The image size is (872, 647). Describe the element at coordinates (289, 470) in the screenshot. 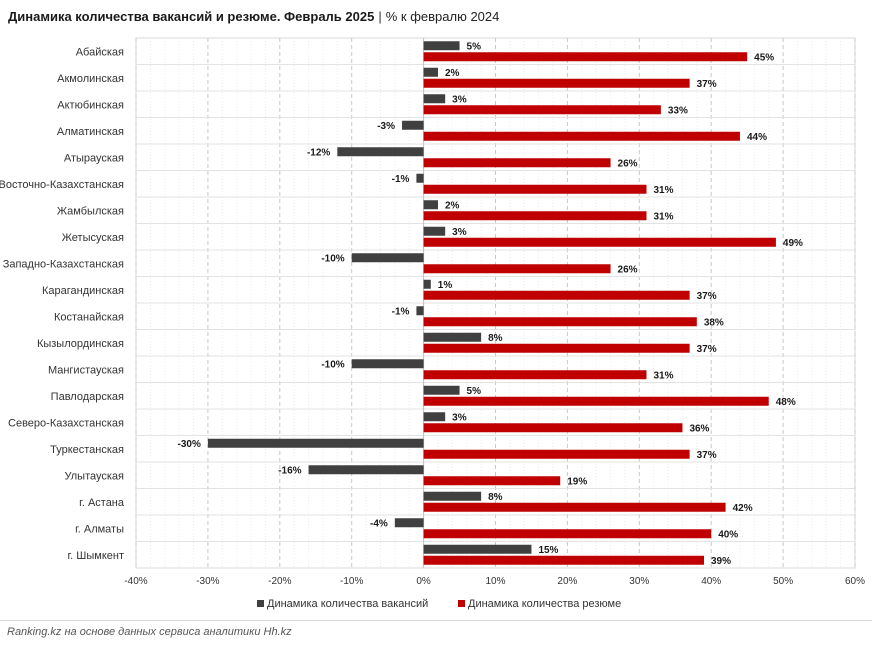

I see `vacancies-value-label: -16%` at that location.